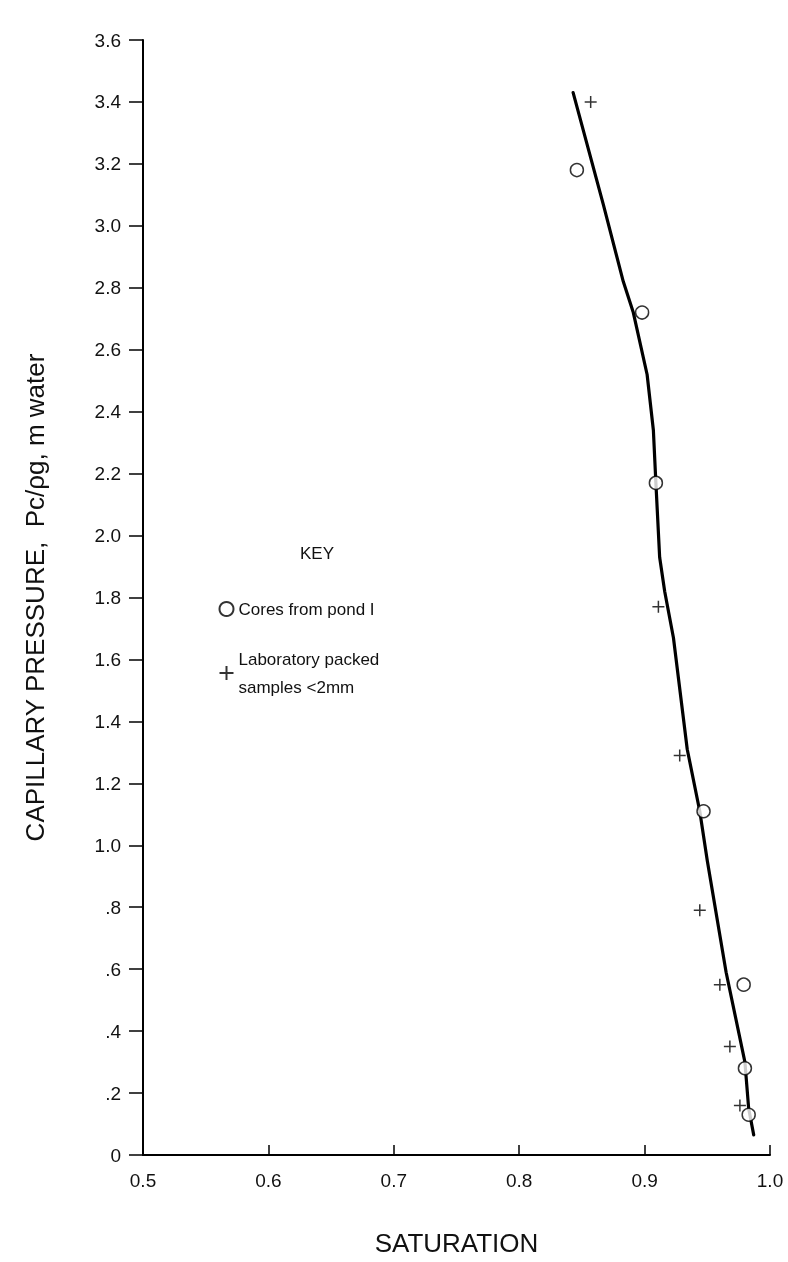  I want to click on x-tick-label: 0.7, so click(394, 1180).